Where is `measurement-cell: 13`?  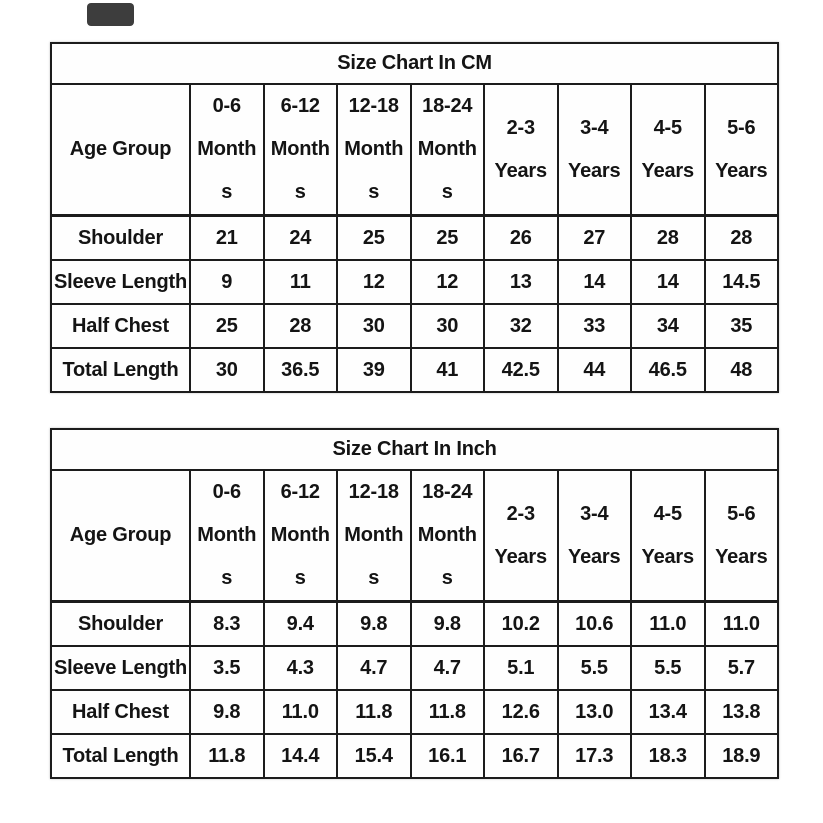 measurement-cell: 13 is located at coordinates (521, 282).